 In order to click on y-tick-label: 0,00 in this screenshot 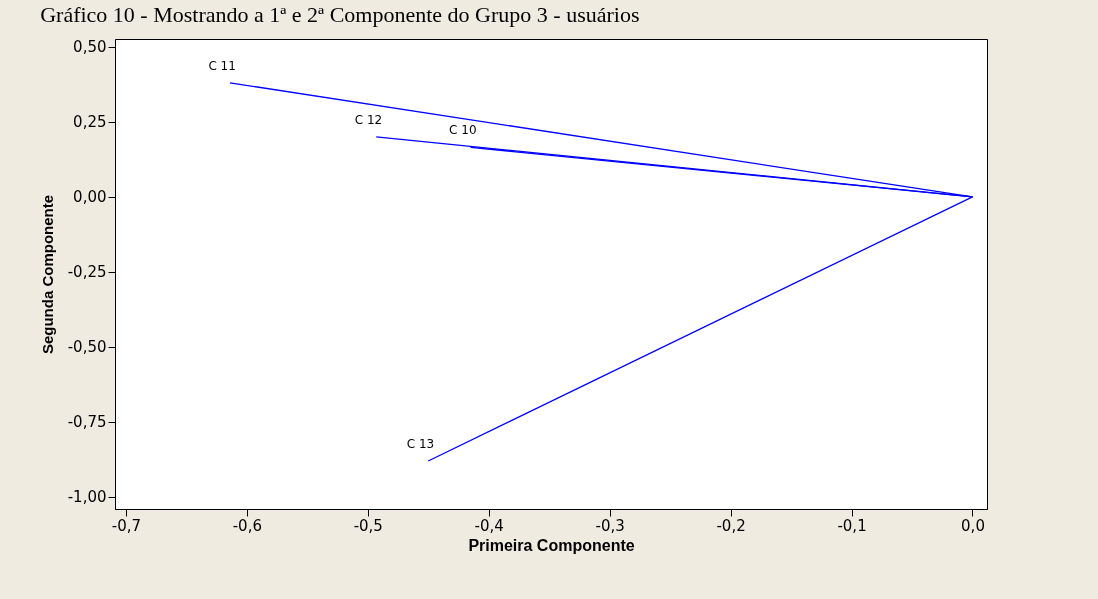, I will do `click(90, 197)`.